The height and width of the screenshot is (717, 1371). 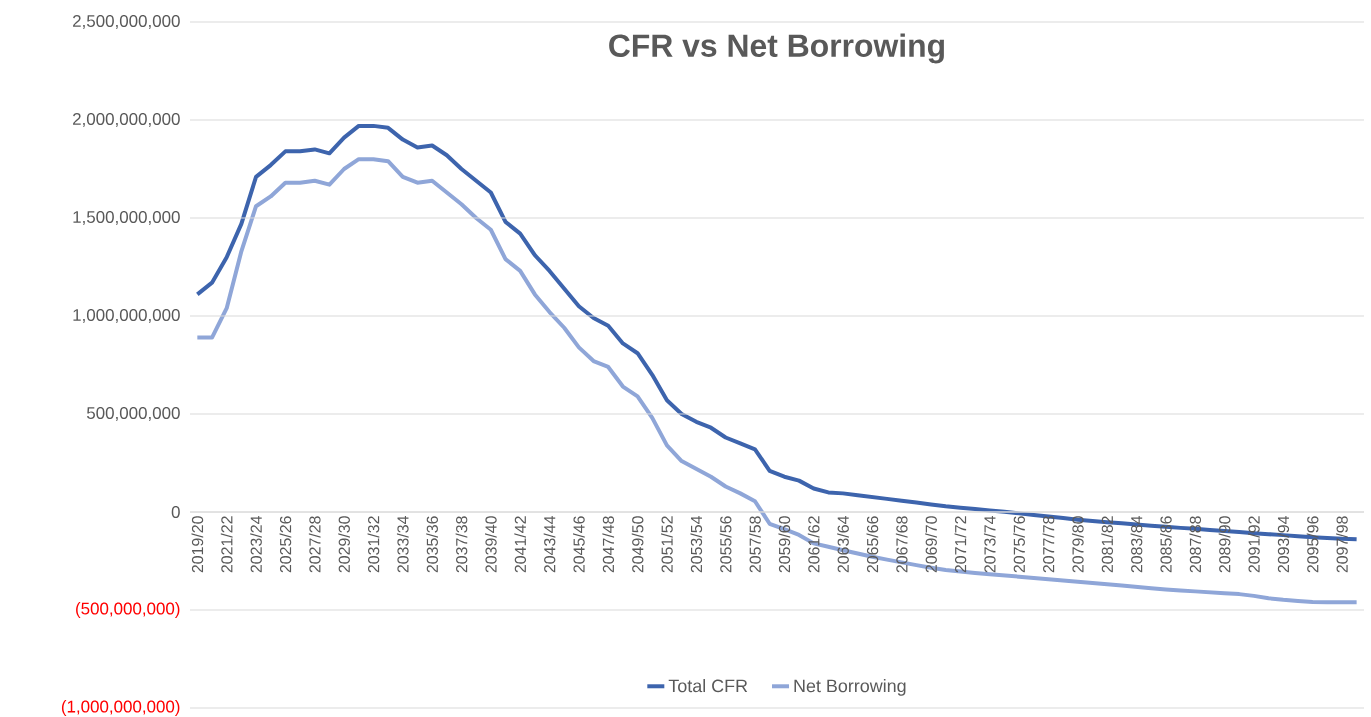 What do you see at coordinates (285, 544) in the screenshot?
I see `x-tick-label: 2025/26` at bounding box center [285, 544].